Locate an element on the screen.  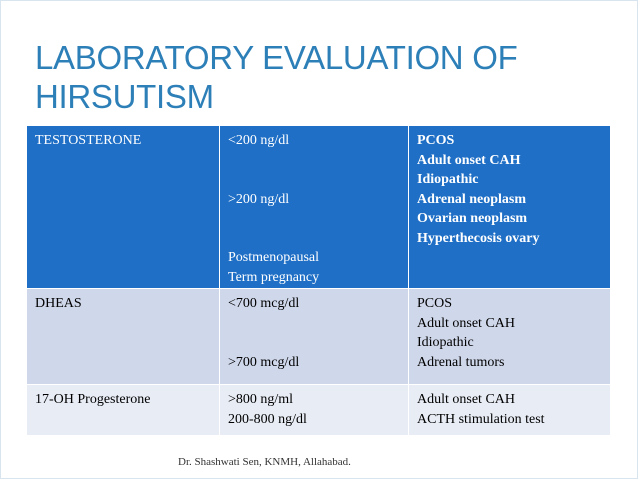
cell-line: TESTOSTERONE is located at coordinates (88, 140).